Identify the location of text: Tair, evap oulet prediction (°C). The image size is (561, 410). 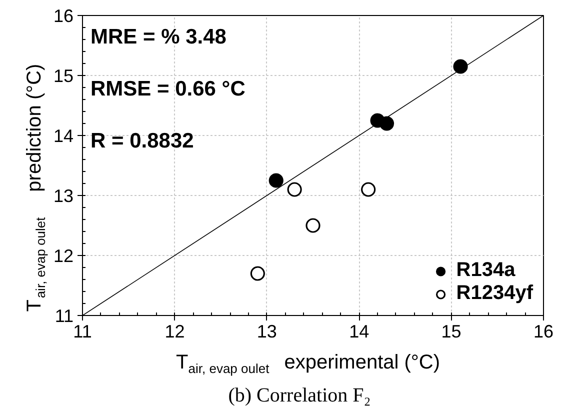
(36, 188).